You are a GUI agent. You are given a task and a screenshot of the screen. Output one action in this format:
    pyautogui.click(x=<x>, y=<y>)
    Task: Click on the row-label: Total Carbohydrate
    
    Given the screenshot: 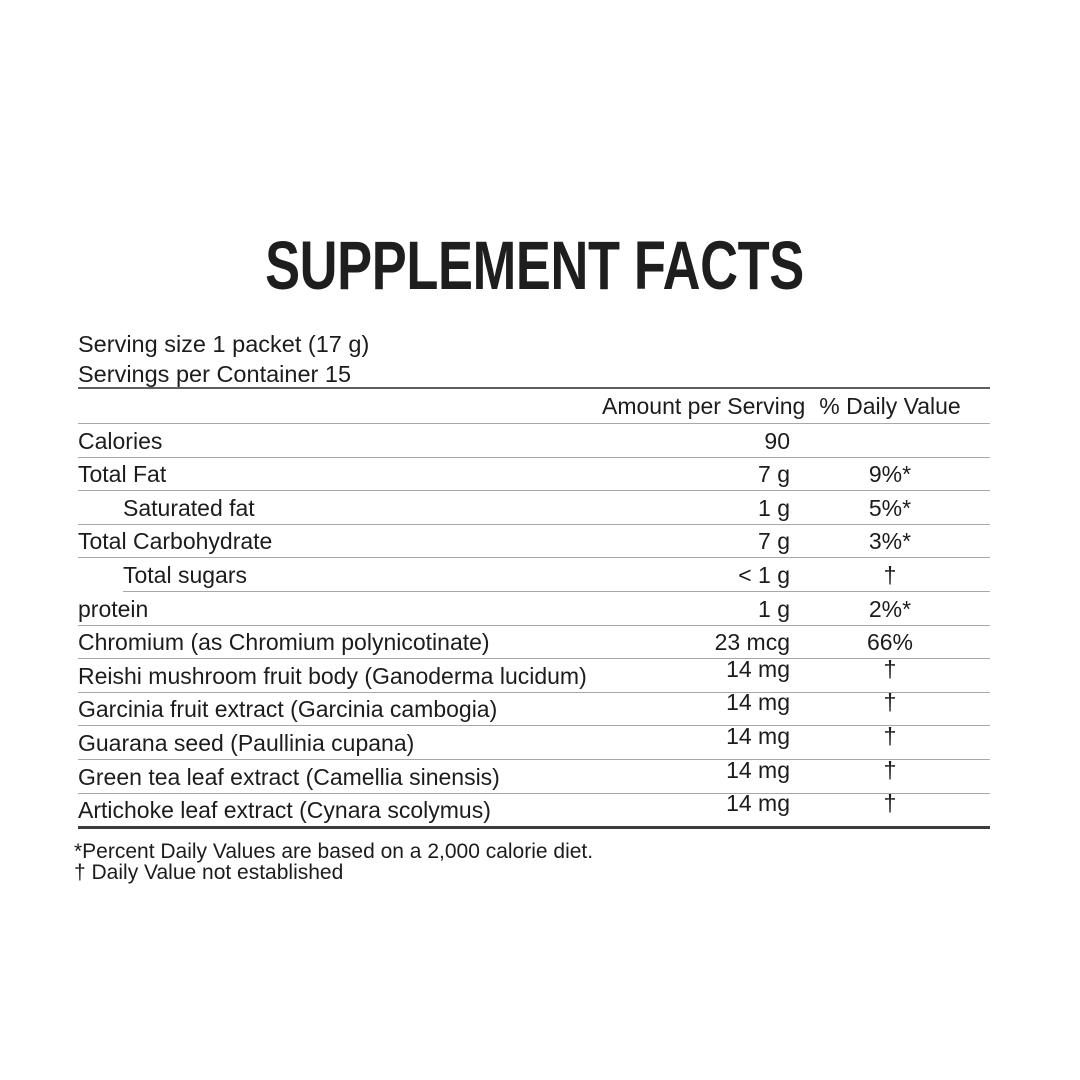 What is the action you would take?
    pyautogui.click(x=175, y=541)
    